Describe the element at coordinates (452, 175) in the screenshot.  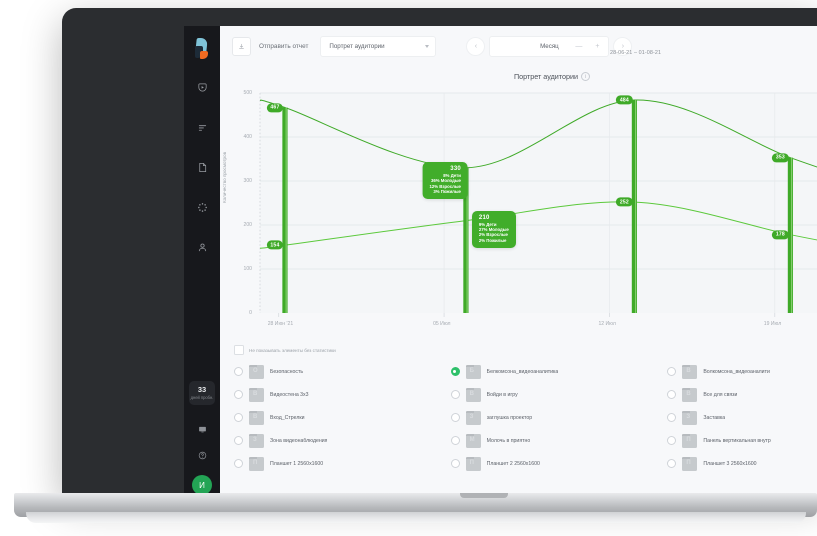
I see `tooltip-row: 8% Дети` at that location.